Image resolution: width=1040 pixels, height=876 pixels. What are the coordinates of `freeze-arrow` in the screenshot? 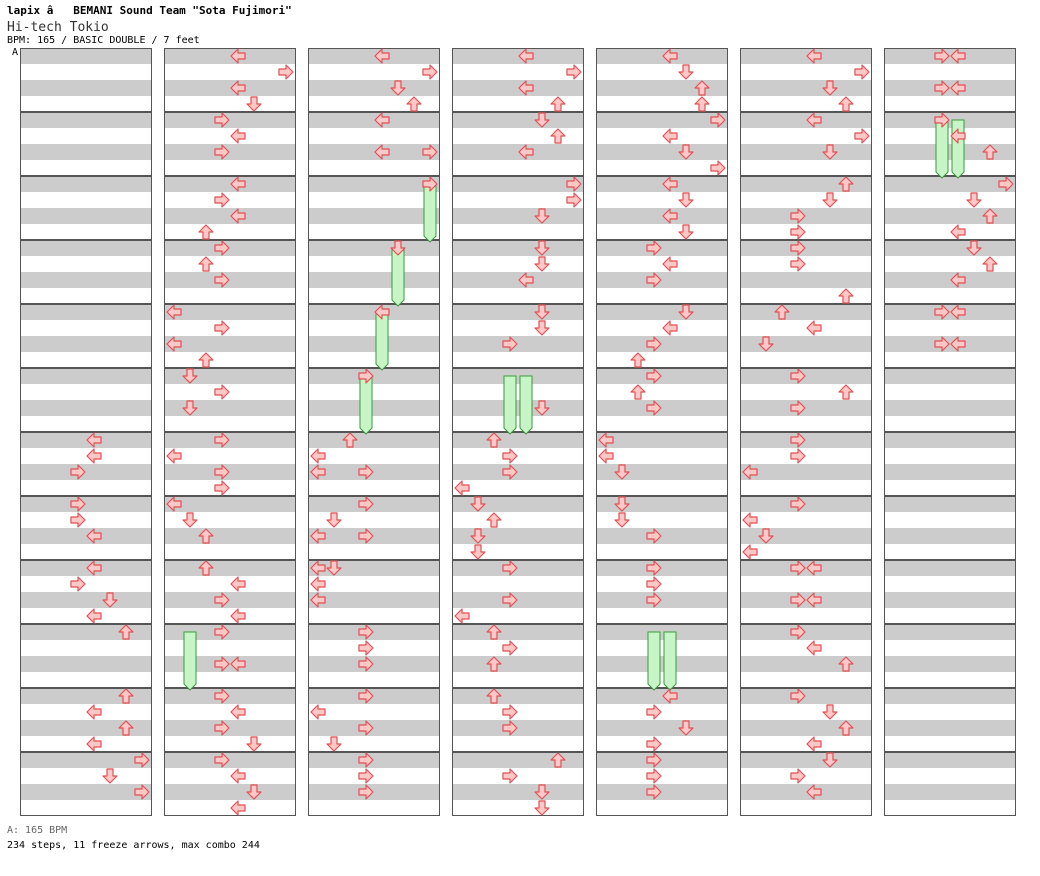 It's located at (510, 405).